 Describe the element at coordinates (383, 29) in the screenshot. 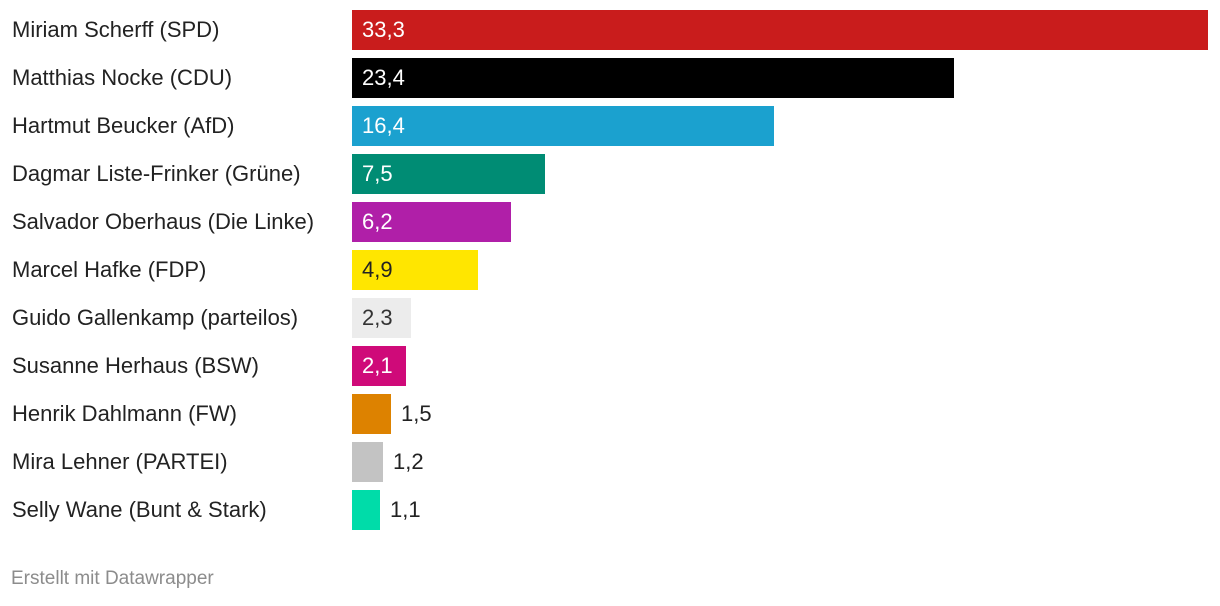

I see `value-label: 33,3` at that location.